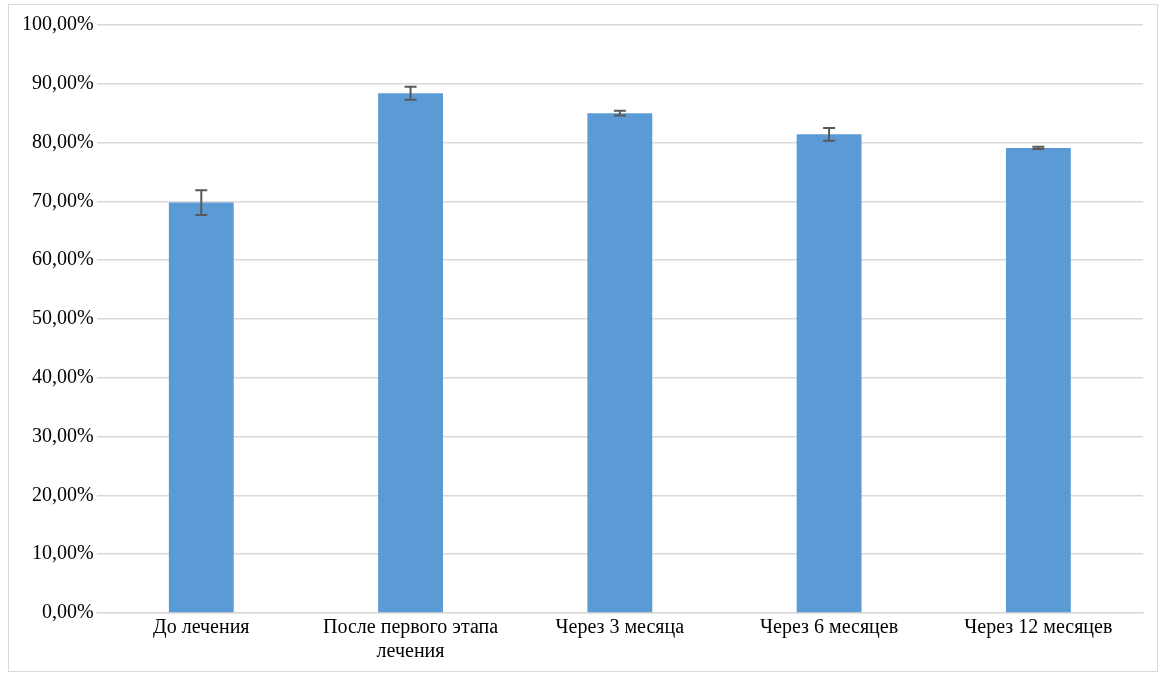  Describe the element at coordinates (829, 627) in the screenshot. I see `x-tick-label: Через 6 месяцев` at that location.